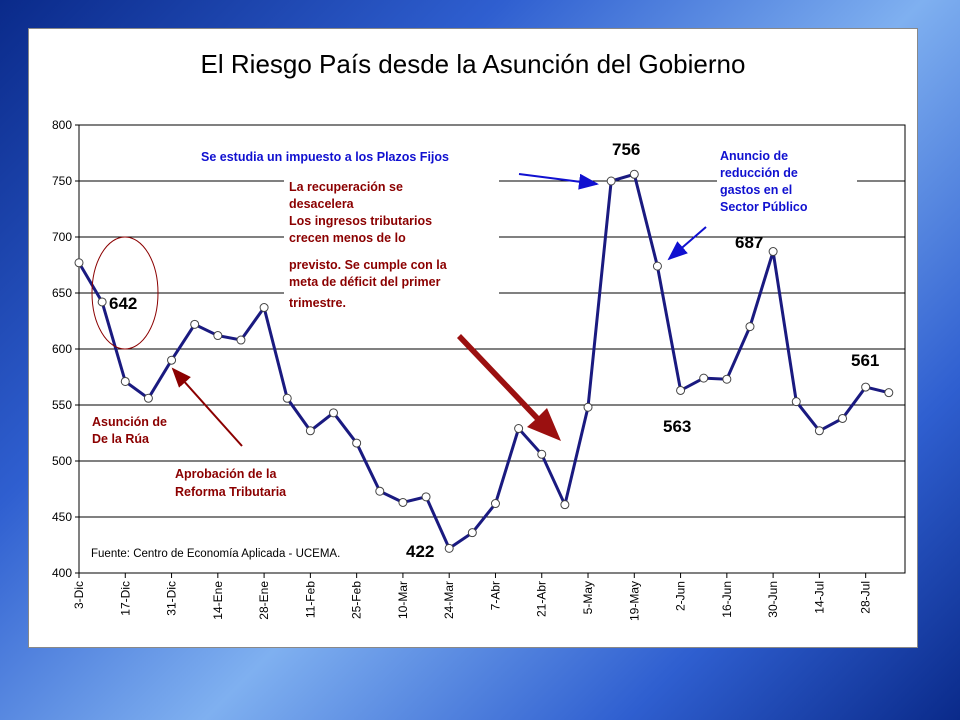 This screenshot has width=960, height=720. Describe the element at coordinates (634, 601) in the screenshot. I see `x-tick-label: 19-May` at that location.